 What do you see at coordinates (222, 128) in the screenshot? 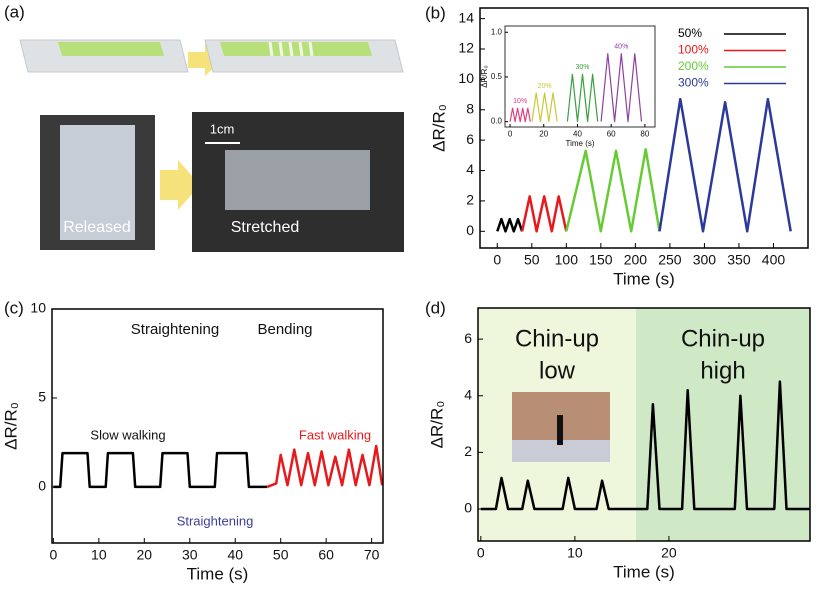
I see `scale-label: 1cm` at bounding box center [222, 128].